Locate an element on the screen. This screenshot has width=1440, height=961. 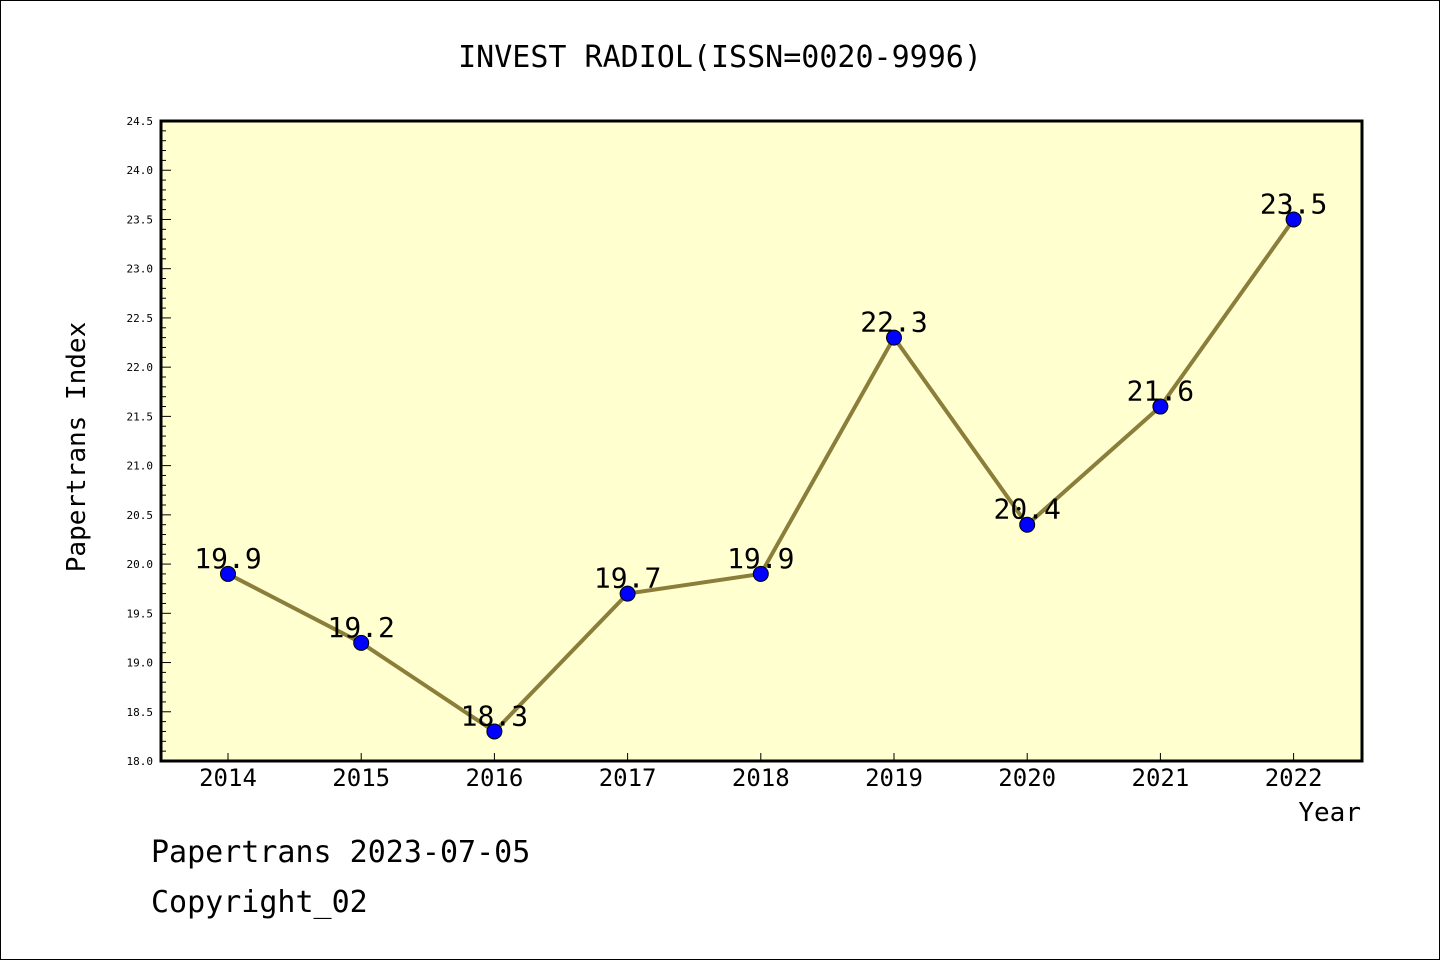
x-tick-label: 2016 is located at coordinates (495, 778).